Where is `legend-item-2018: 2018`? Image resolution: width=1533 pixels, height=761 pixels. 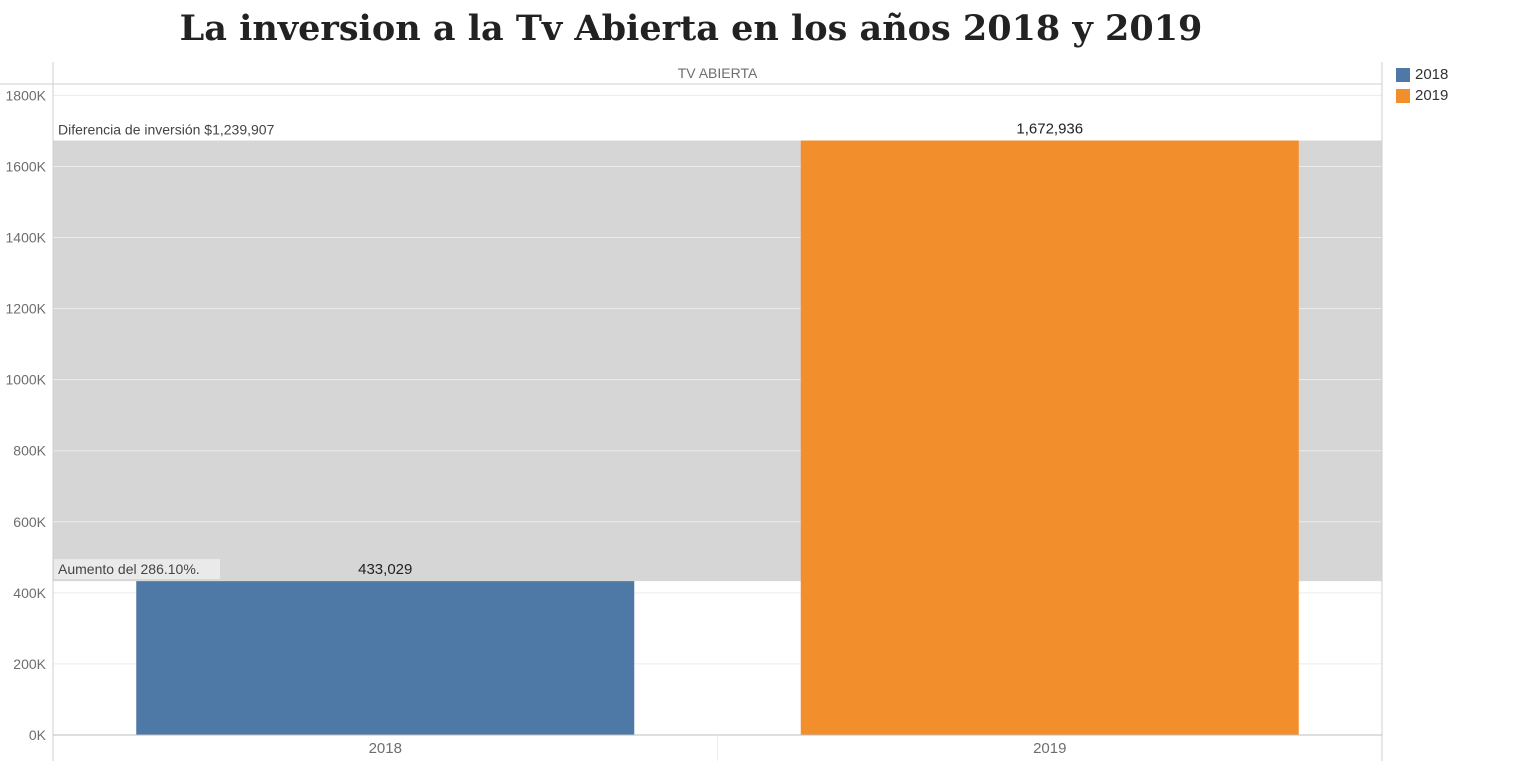
legend-item-2018: 2018 is located at coordinates (1422, 74).